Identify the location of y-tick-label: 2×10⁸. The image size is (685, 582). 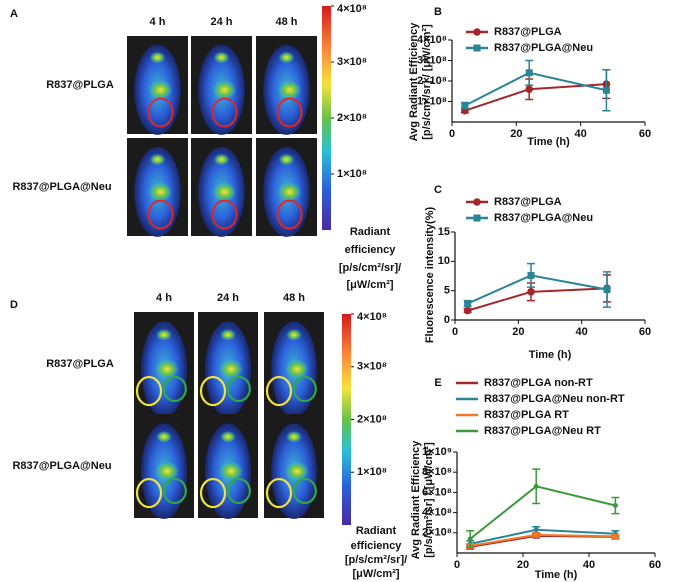
(437, 533).